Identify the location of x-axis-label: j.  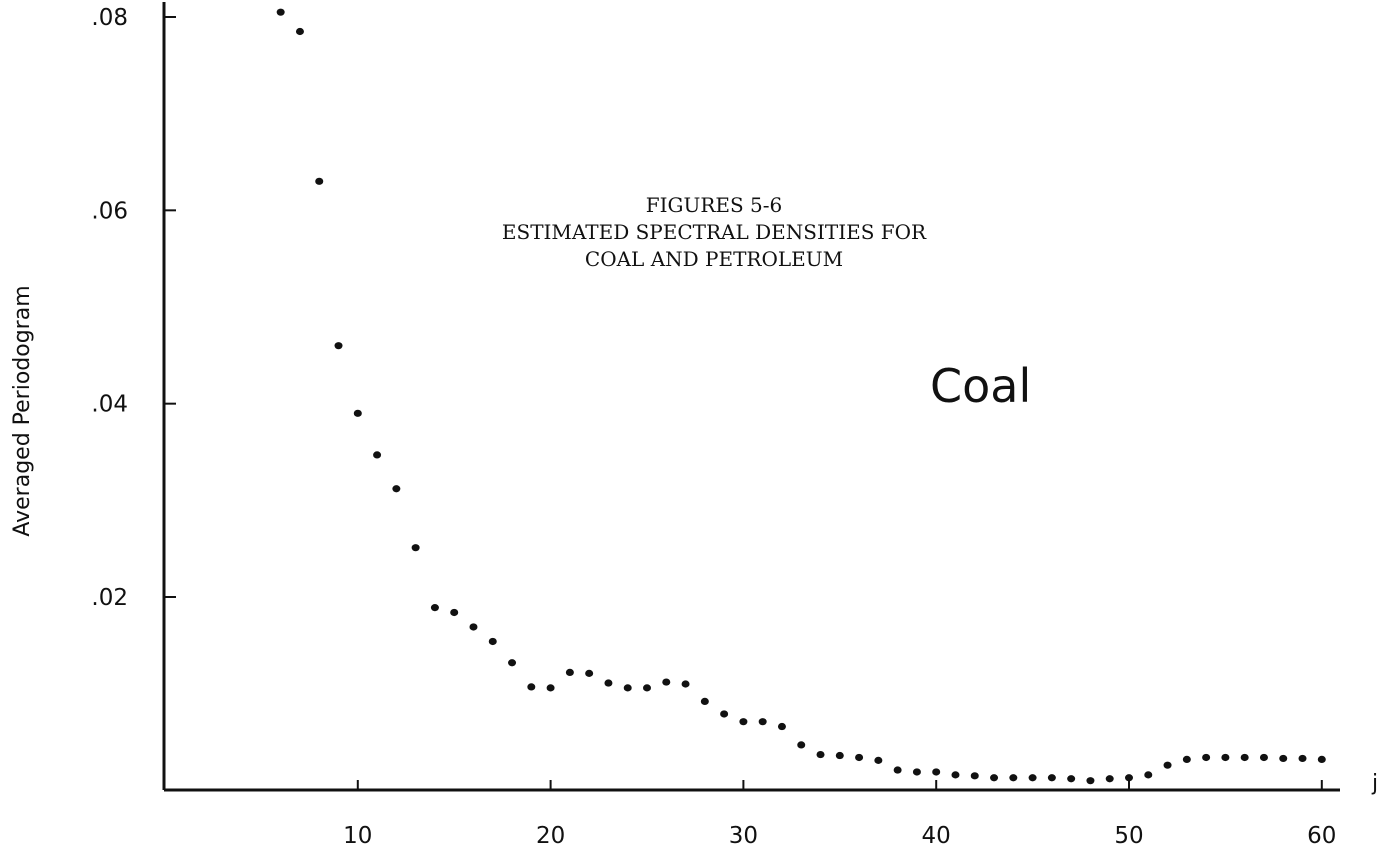
(1374, 783).